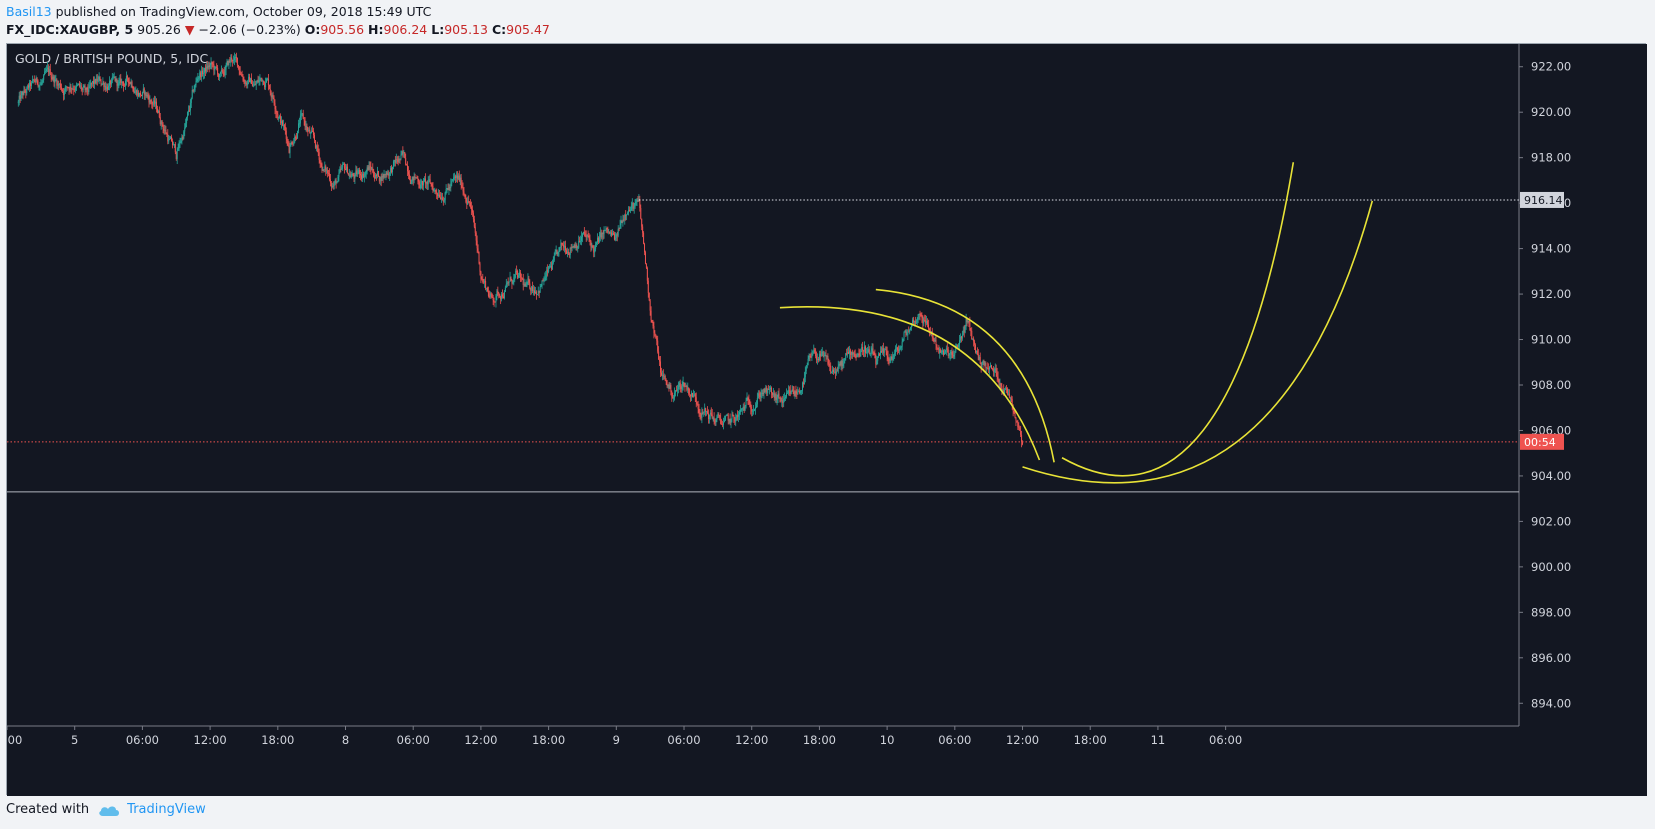 Image resolution: width=1655 pixels, height=829 pixels. Describe the element at coordinates (166, 809) in the screenshot. I see `brand-label: TradingView` at that location.